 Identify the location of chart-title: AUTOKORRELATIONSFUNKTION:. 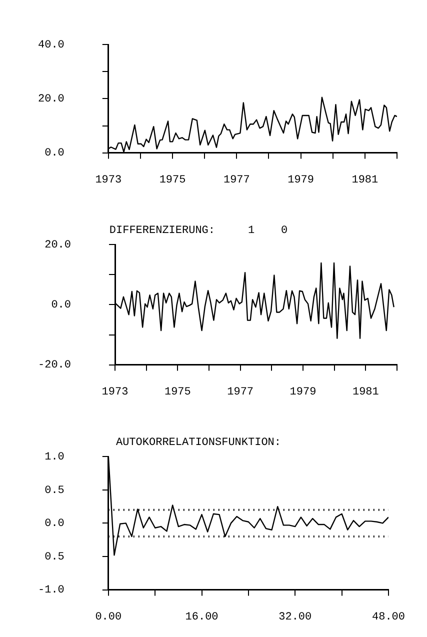
(199, 442).